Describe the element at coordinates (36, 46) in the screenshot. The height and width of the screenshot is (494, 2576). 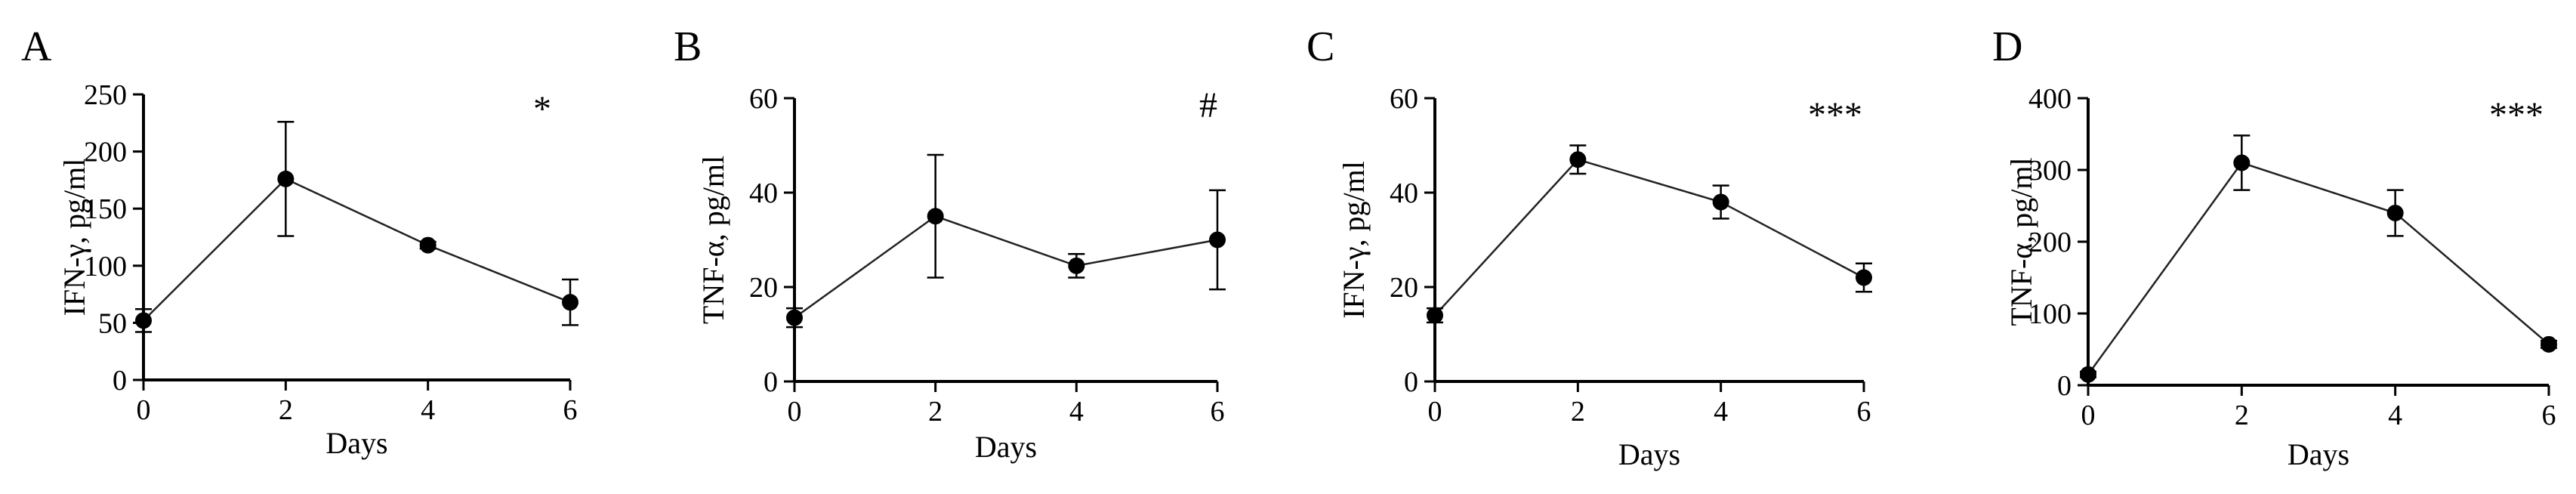
I see `panel-label: A` at that location.